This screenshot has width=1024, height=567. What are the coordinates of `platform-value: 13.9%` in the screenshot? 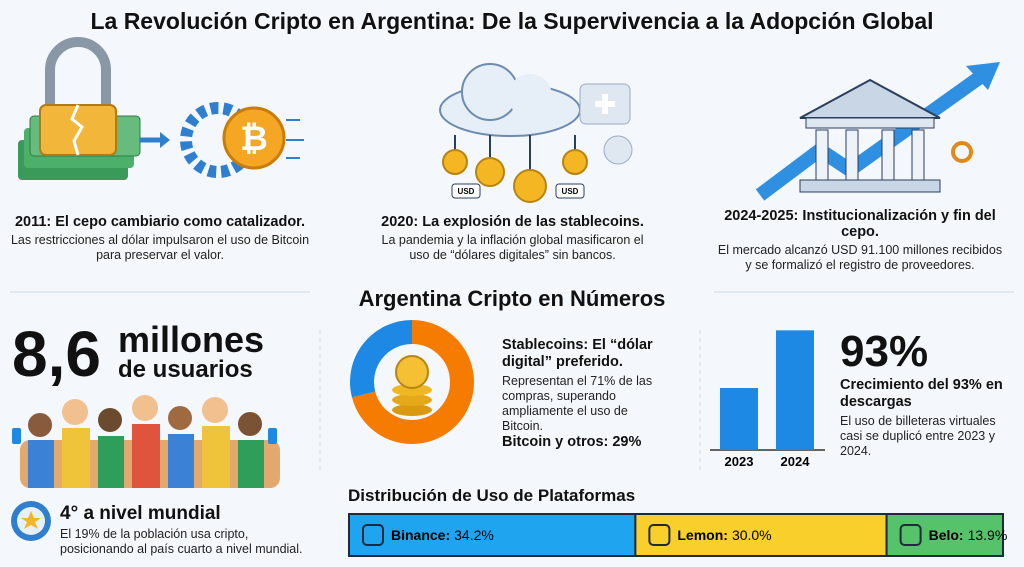 It's located at (988, 535).